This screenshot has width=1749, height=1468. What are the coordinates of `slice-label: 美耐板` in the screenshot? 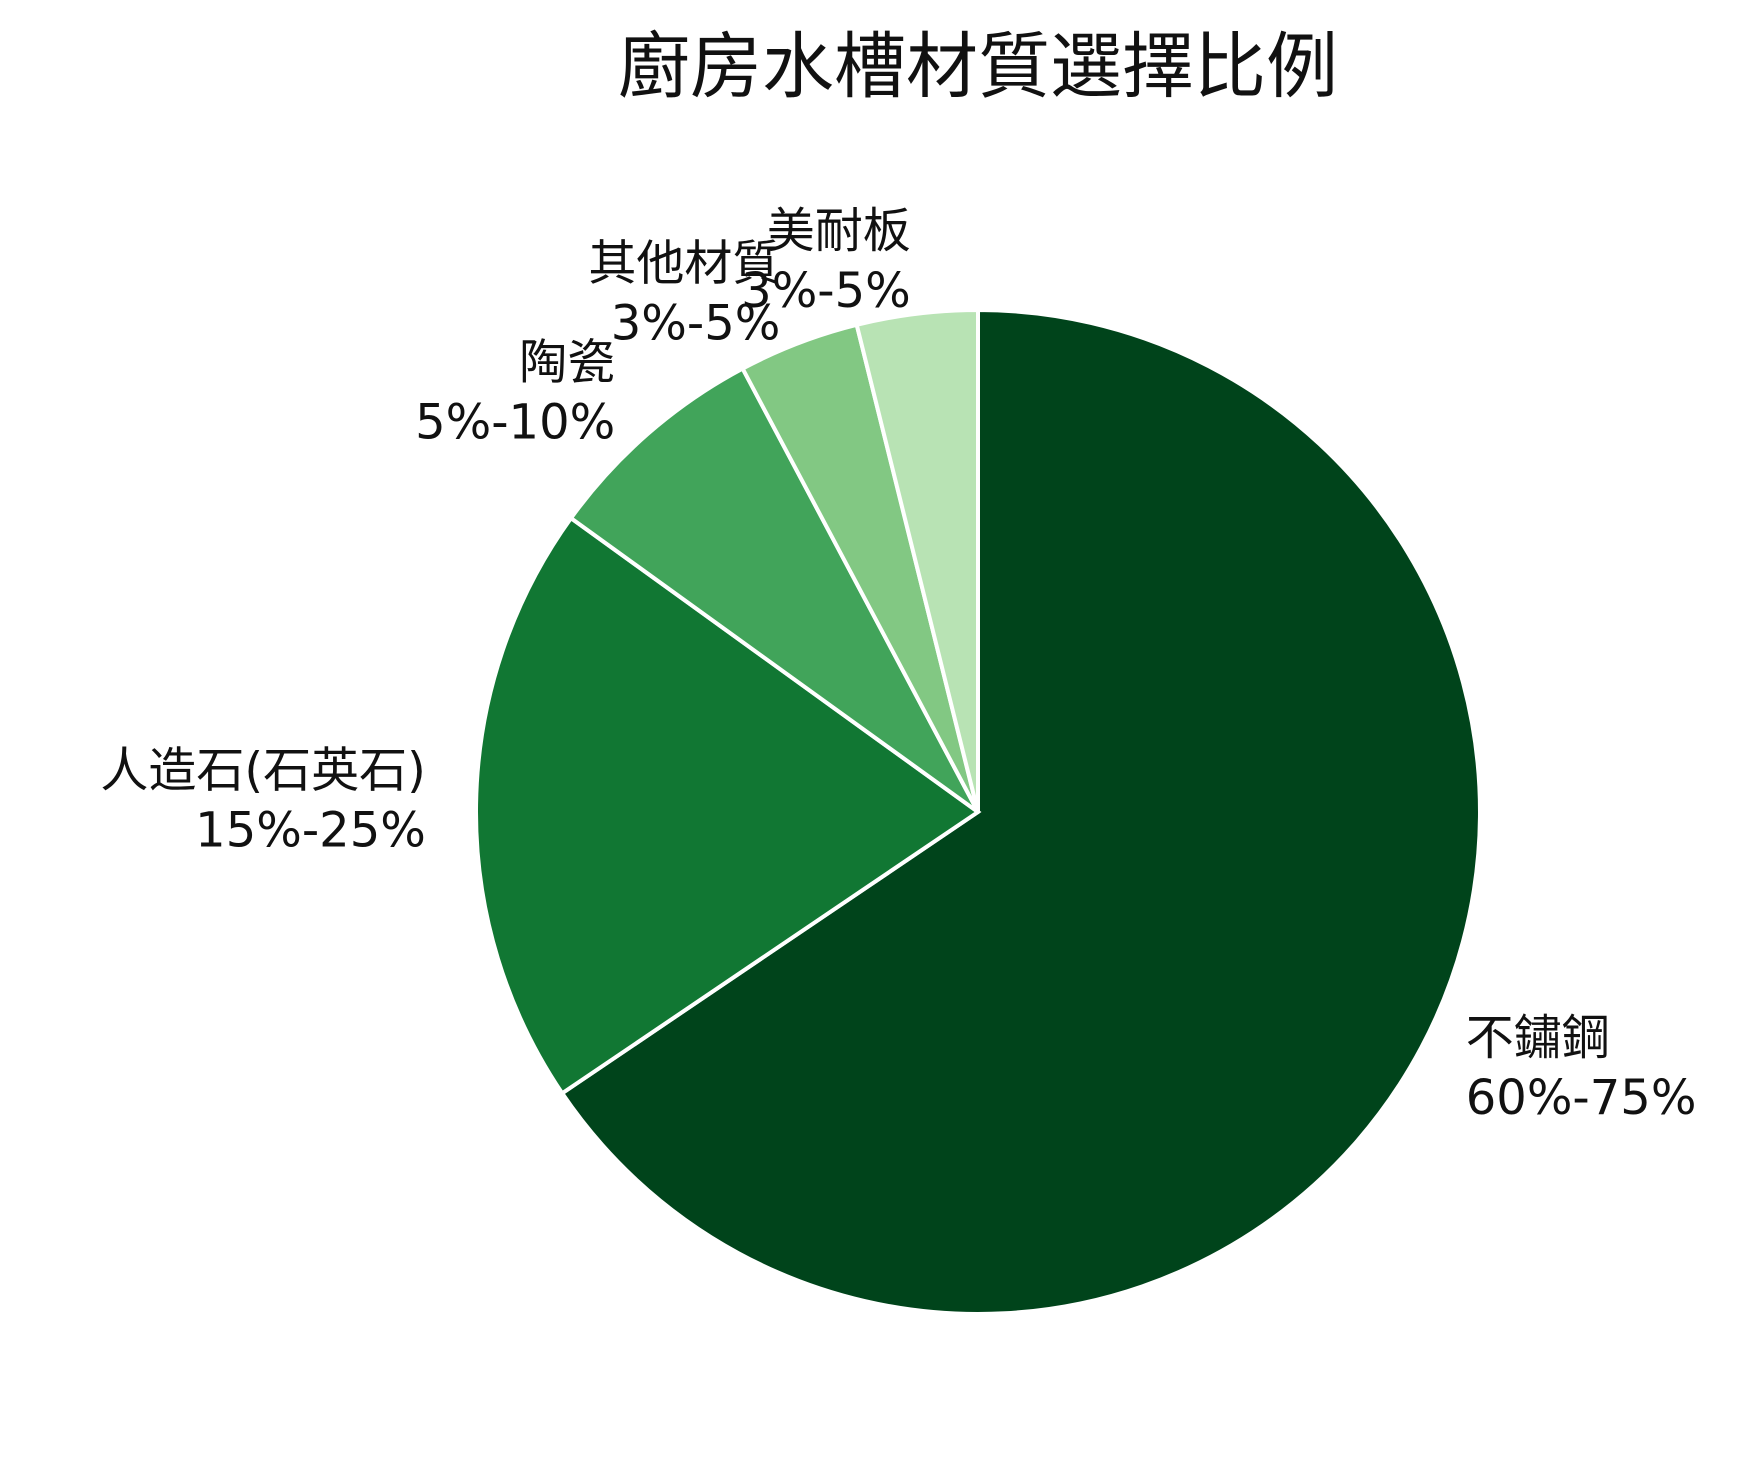 It's located at (839, 231).